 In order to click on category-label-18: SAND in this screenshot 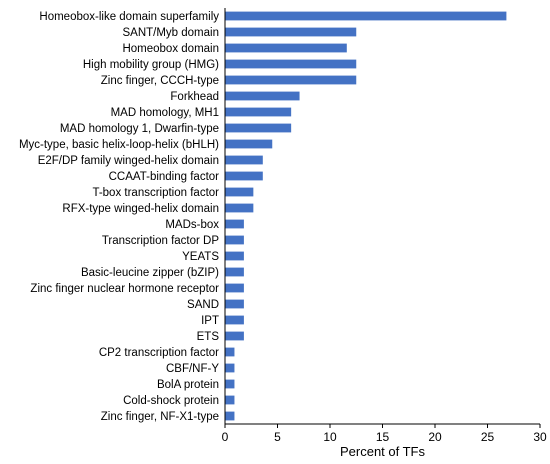, I will do `click(203, 305)`.